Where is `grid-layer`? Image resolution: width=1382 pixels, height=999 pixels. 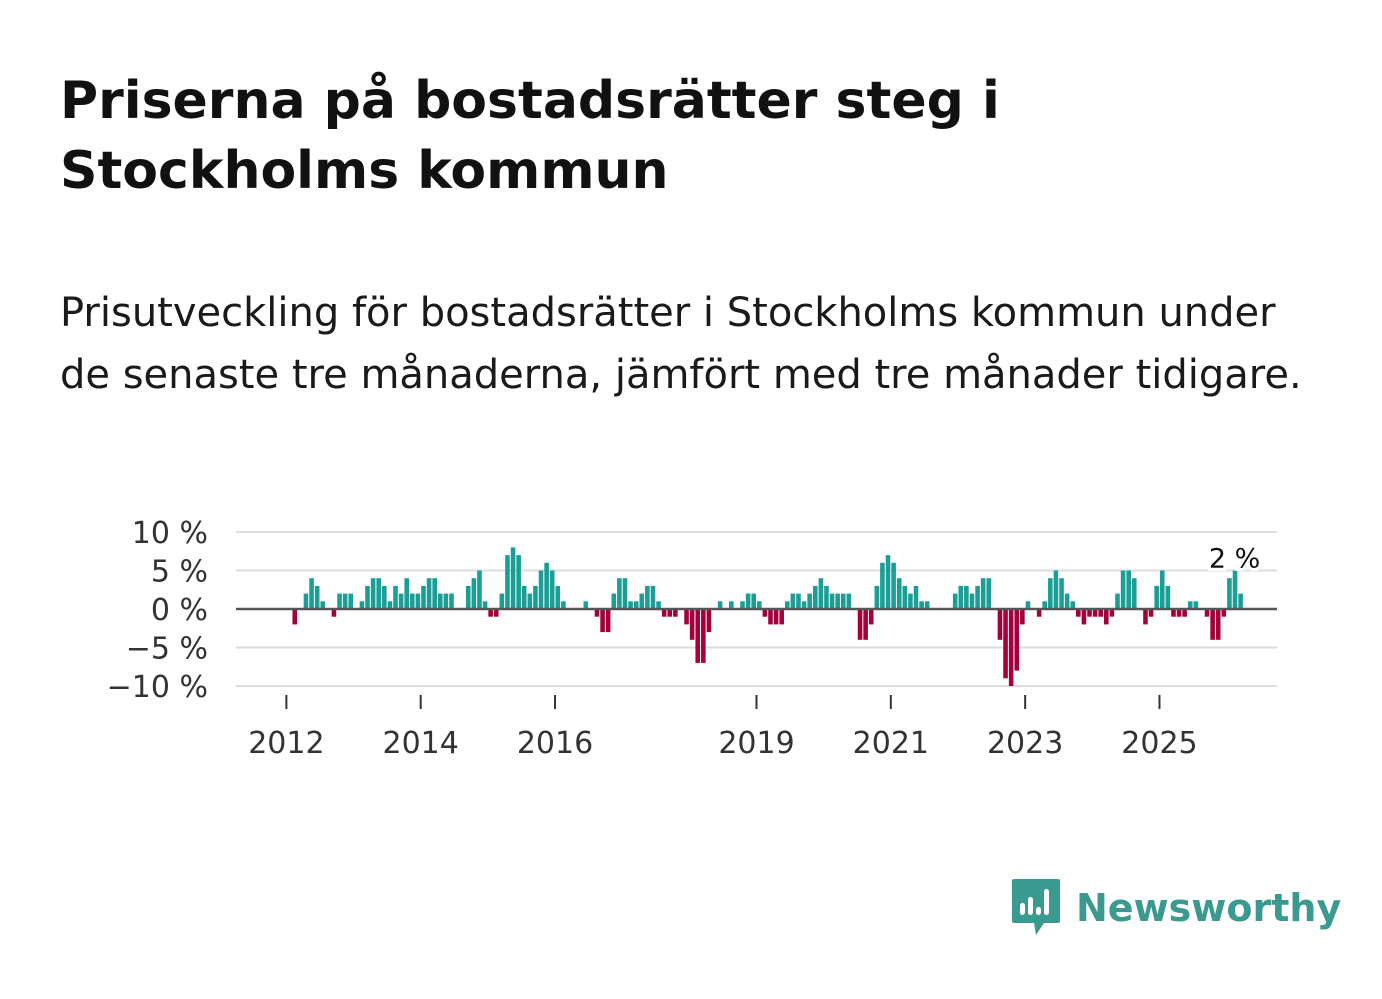
grid-layer is located at coordinates (756, 609).